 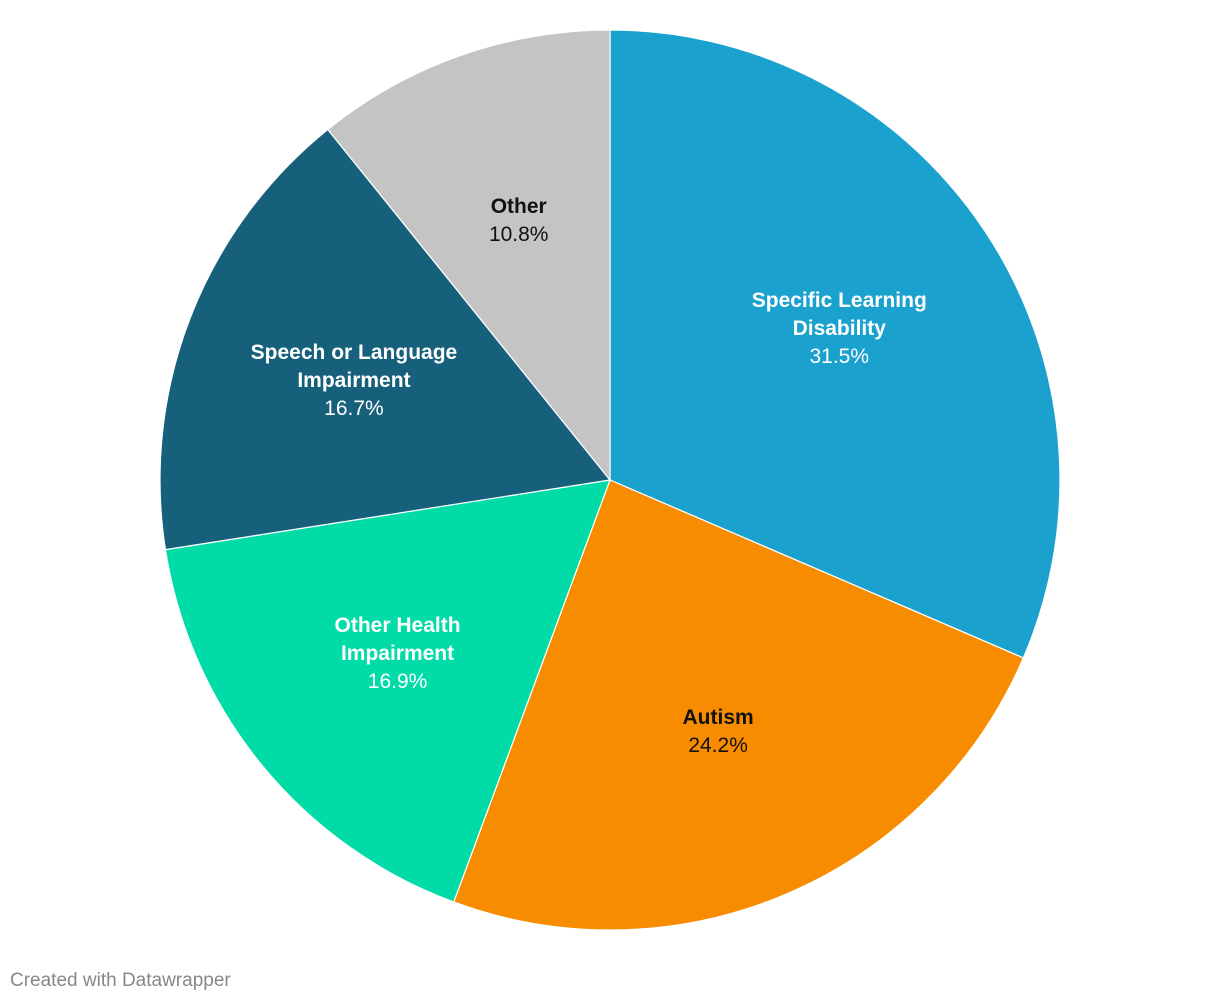 I want to click on credit: Created with Datawrapper, so click(x=120, y=980).